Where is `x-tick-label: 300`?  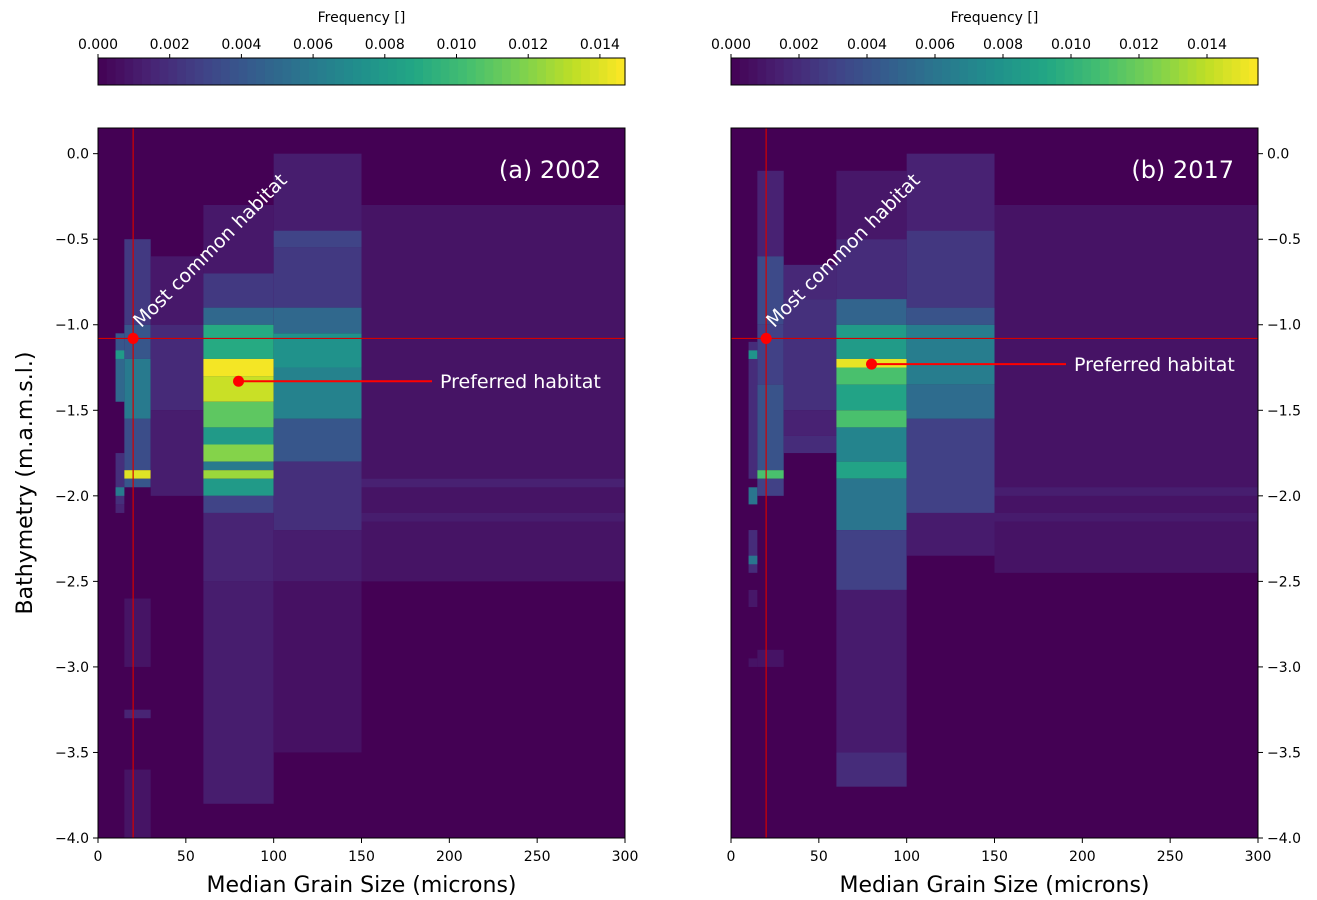
x-tick-label: 300 is located at coordinates (625, 857).